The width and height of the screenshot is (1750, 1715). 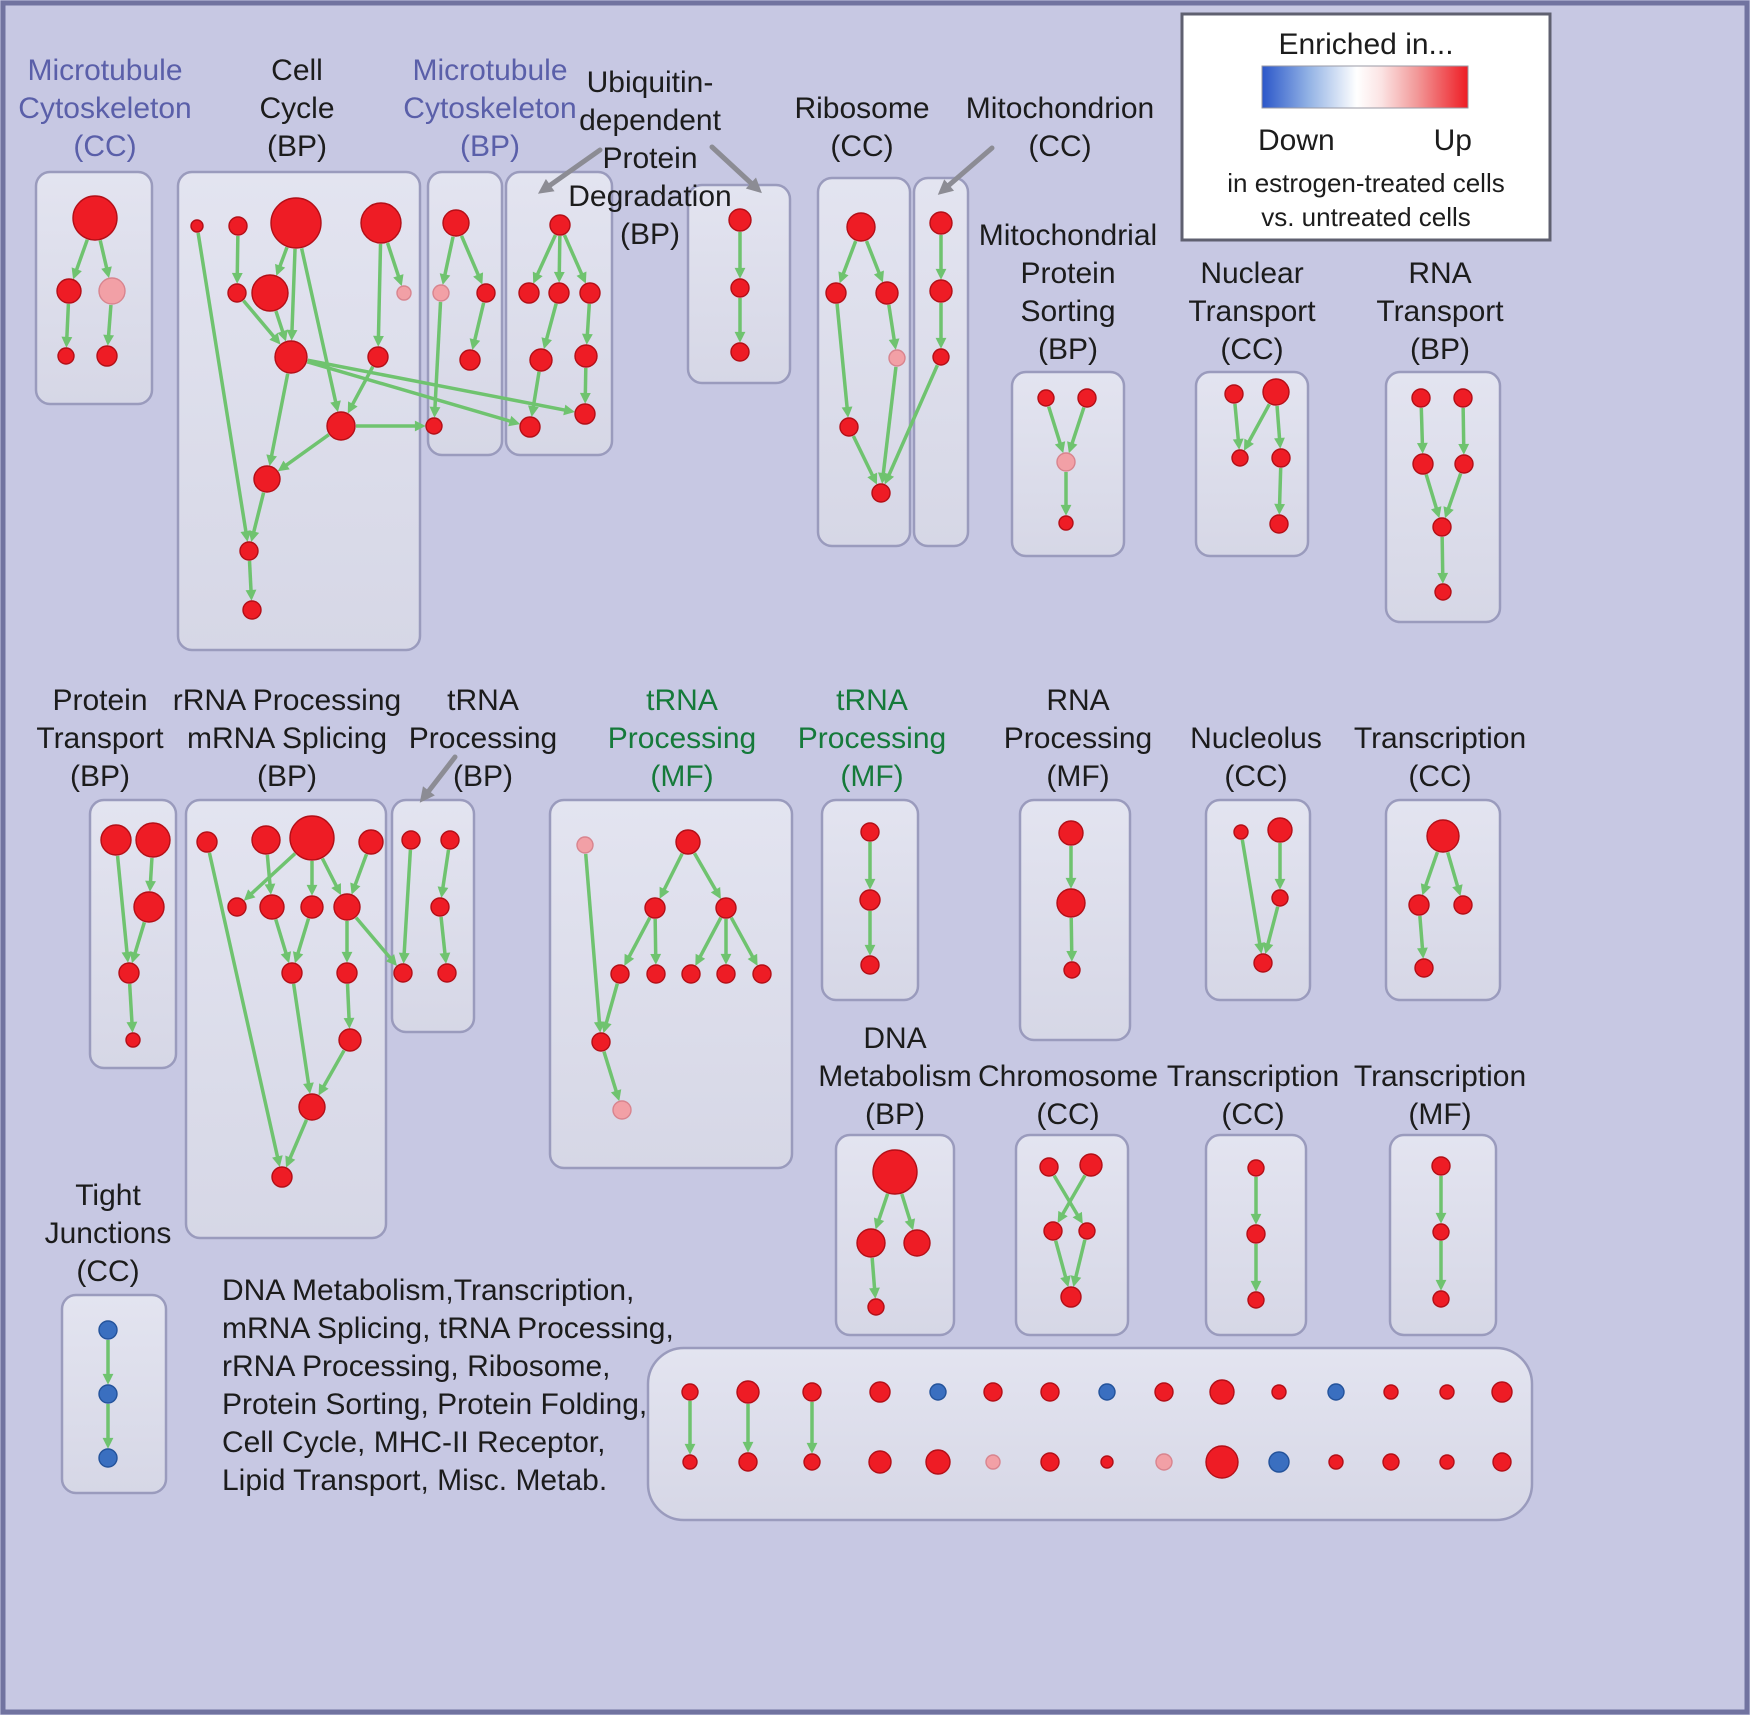 What do you see at coordinates (1060, 127) in the screenshot?
I see `mitochondrion-label: Mitochondrion (CC)` at bounding box center [1060, 127].